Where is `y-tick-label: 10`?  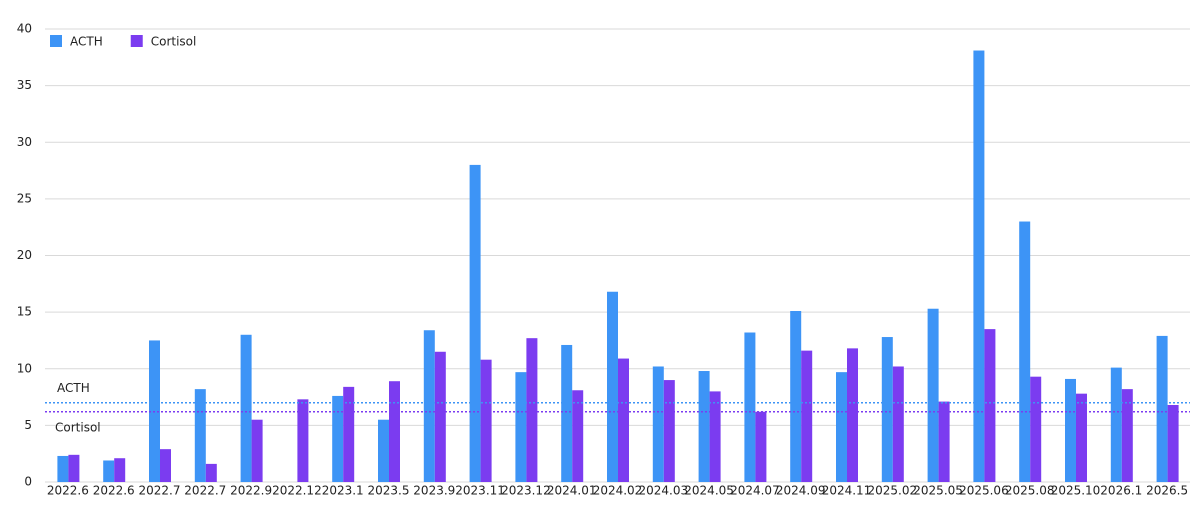
y-tick-label: 10 is located at coordinates (24, 368).